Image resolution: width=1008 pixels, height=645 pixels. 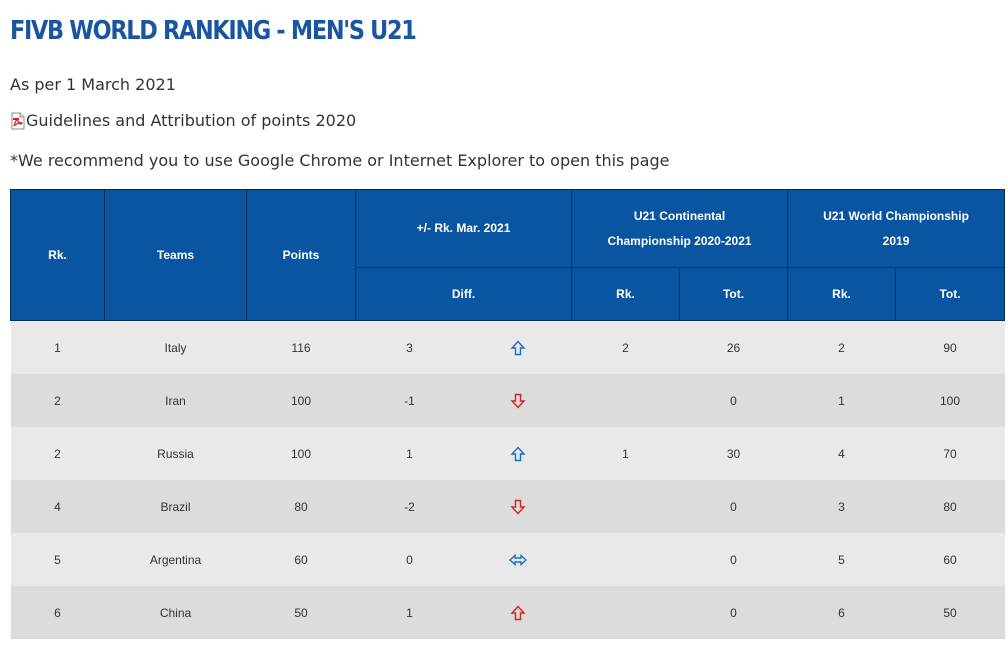 What do you see at coordinates (625, 347) in the screenshot?
I see `cell-continental-rank: 2` at bounding box center [625, 347].